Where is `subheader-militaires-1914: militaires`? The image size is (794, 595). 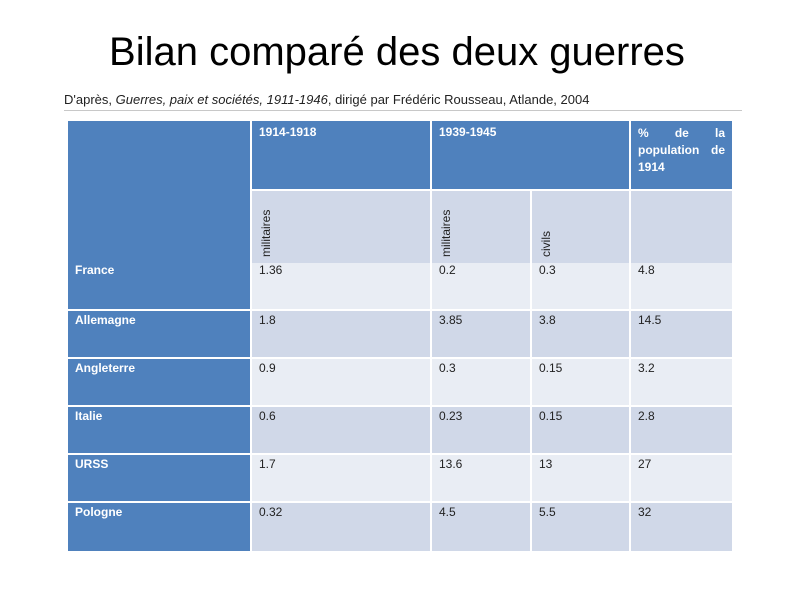 subheader-militaires-1914: militaires is located at coordinates (341, 227).